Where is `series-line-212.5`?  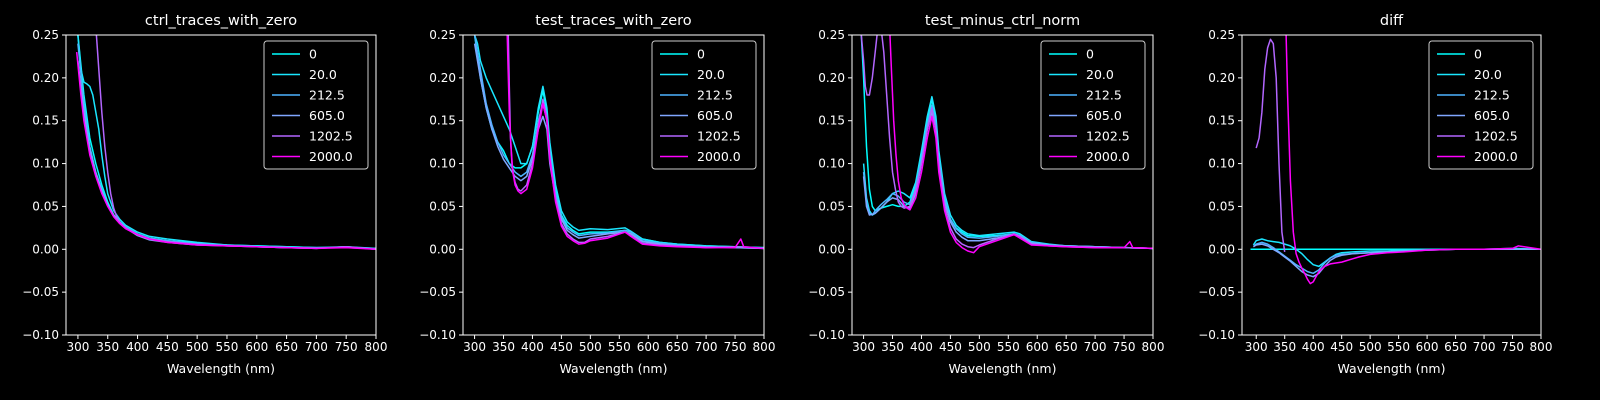
series-line-212.5 is located at coordinates (1396, 258).